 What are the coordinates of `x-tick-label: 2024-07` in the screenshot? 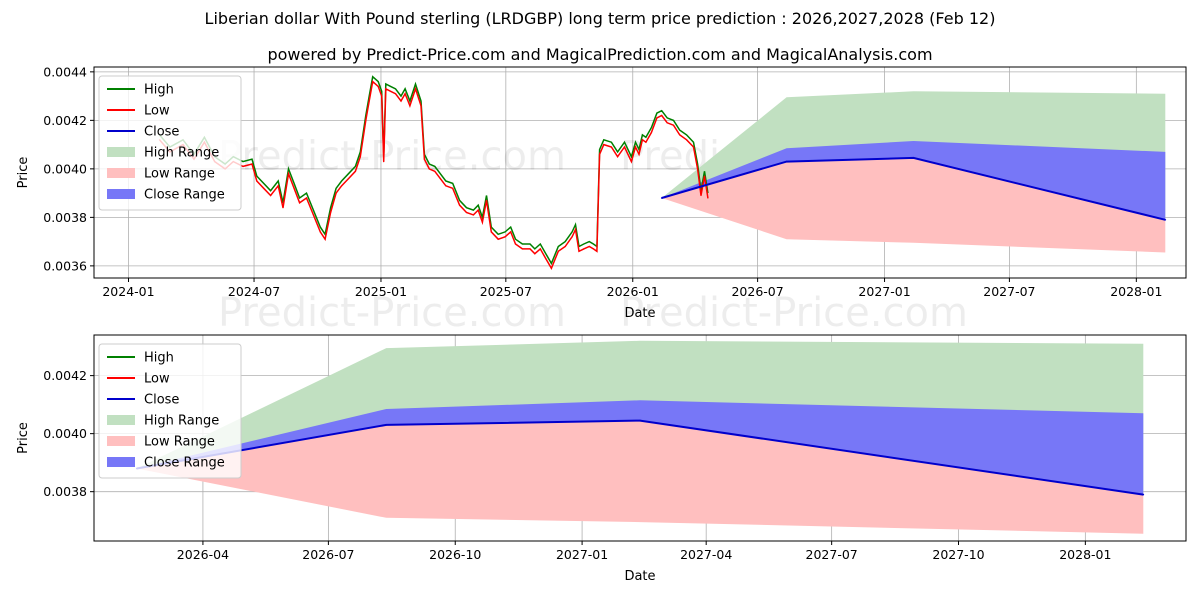 It's located at (254, 291).